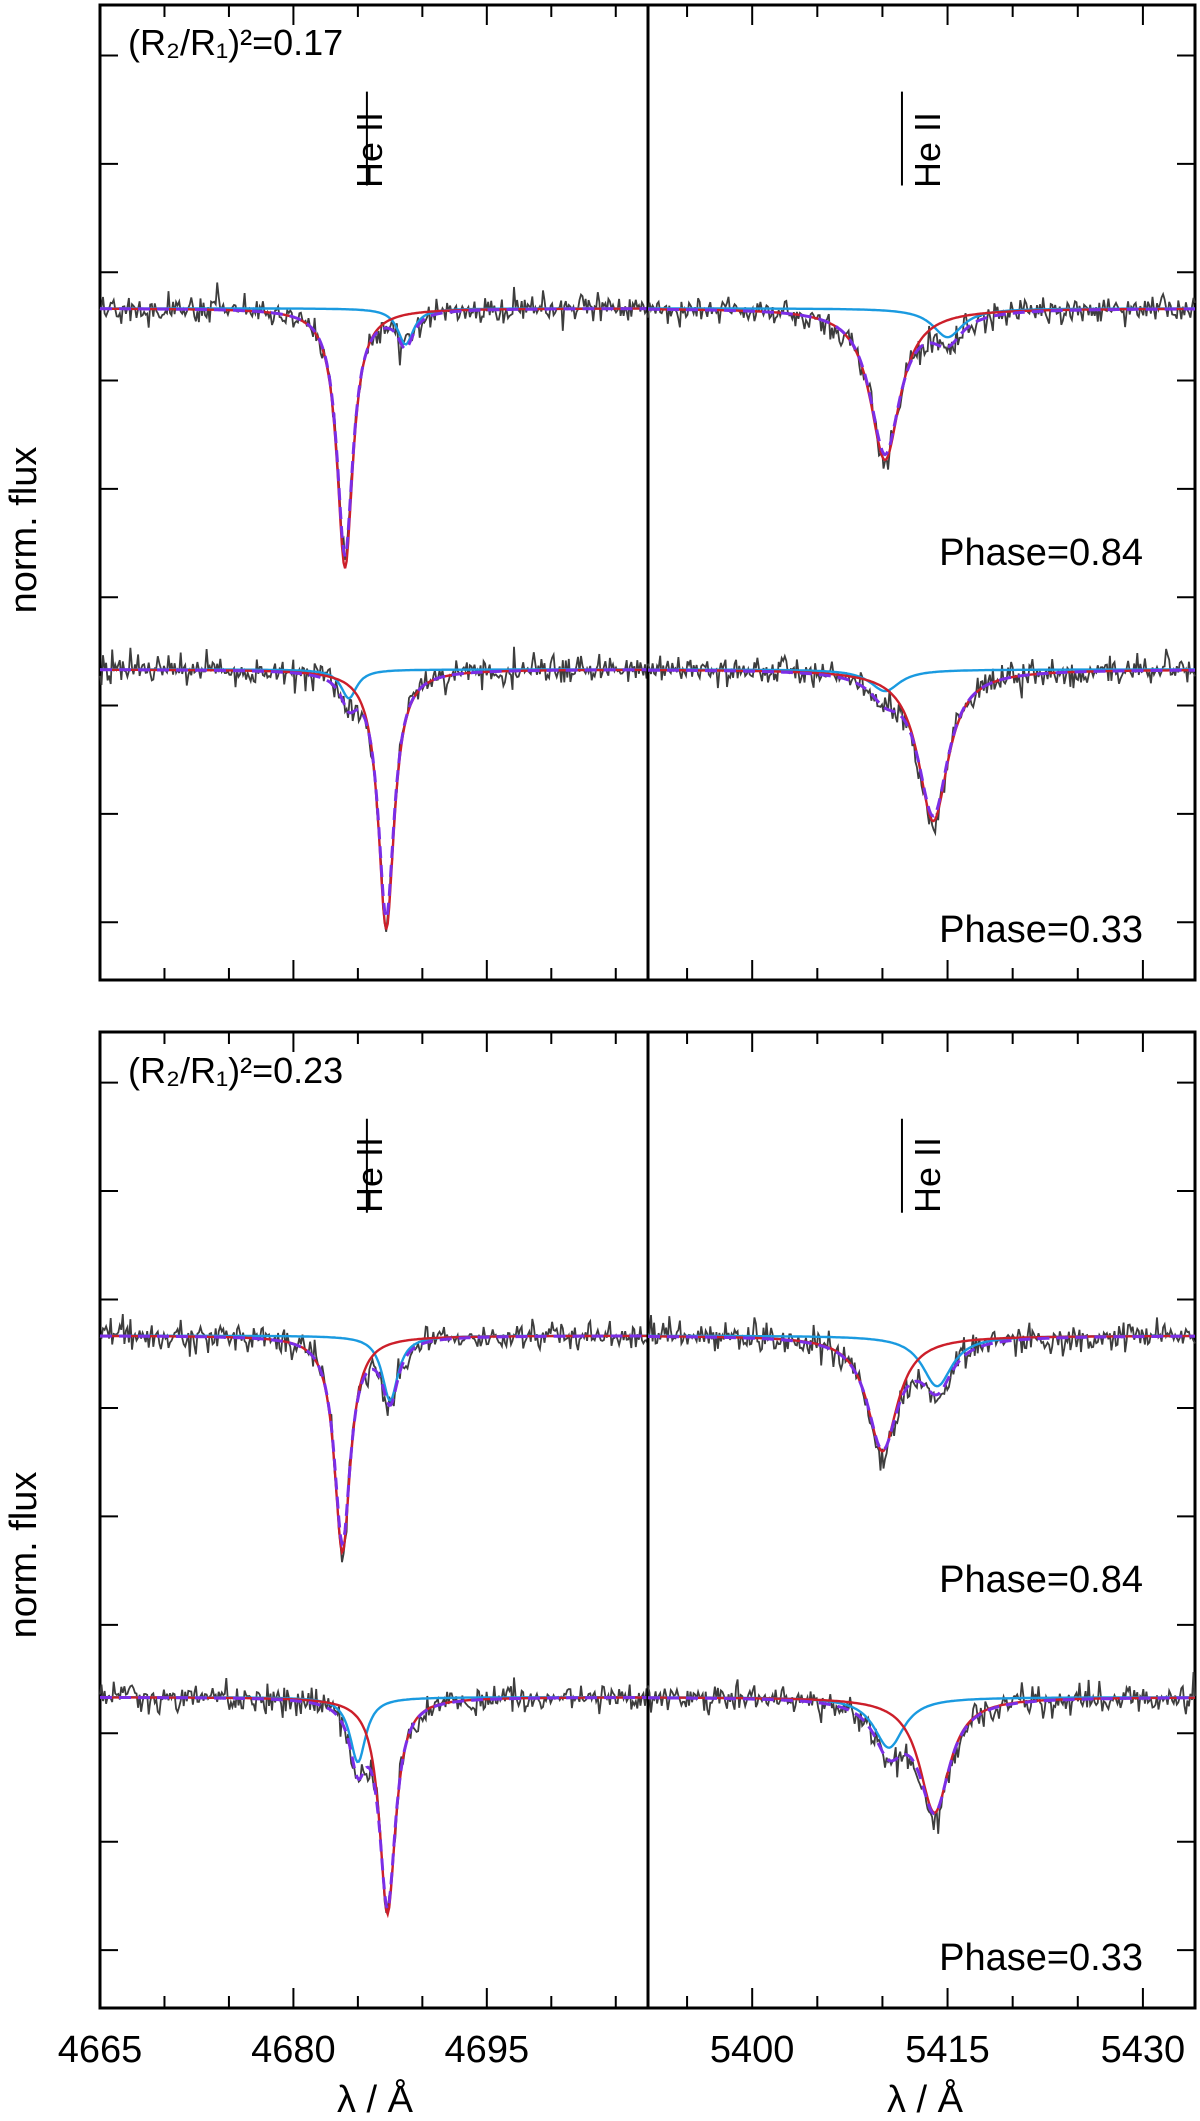  Describe the element at coordinates (1041, 1958) in the screenshot. I see `phase-label-bottom-b: Phase=0.33` at that location.